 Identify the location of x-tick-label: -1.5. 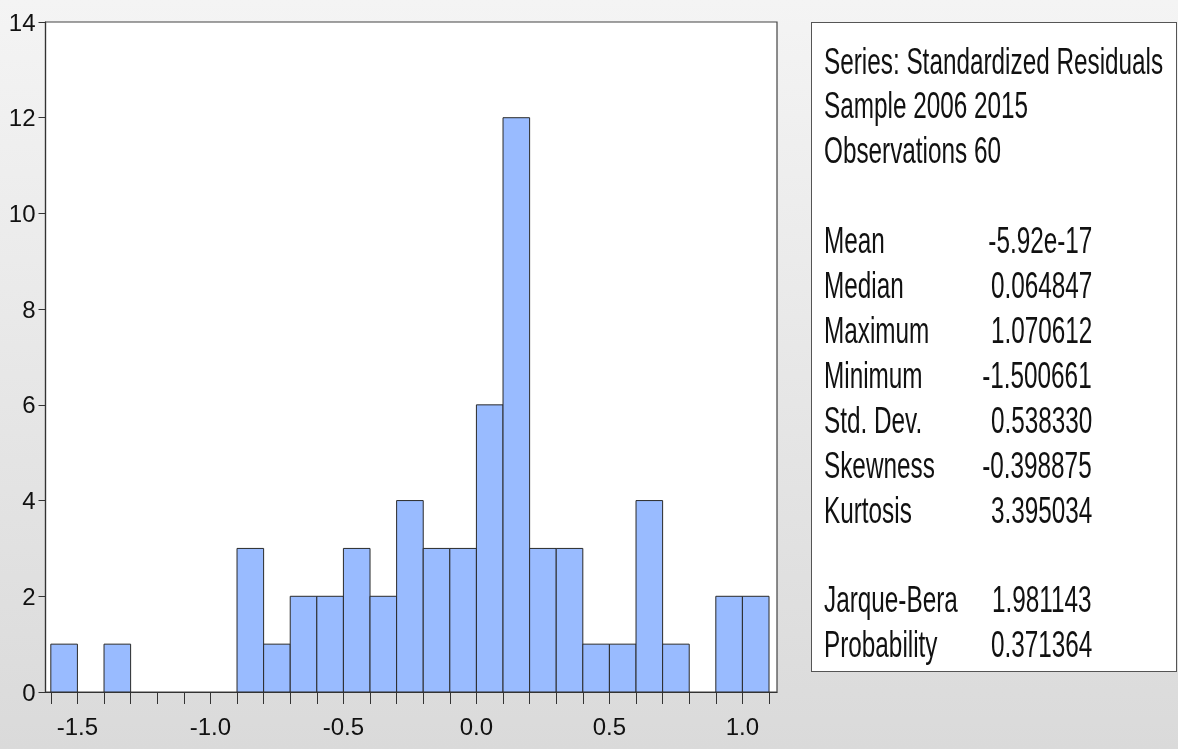
(77, 726).